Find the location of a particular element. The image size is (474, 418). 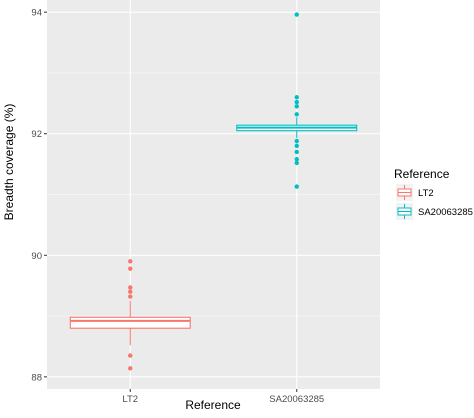

legend-label: SA20063285 is located at coordinates (445, 212).